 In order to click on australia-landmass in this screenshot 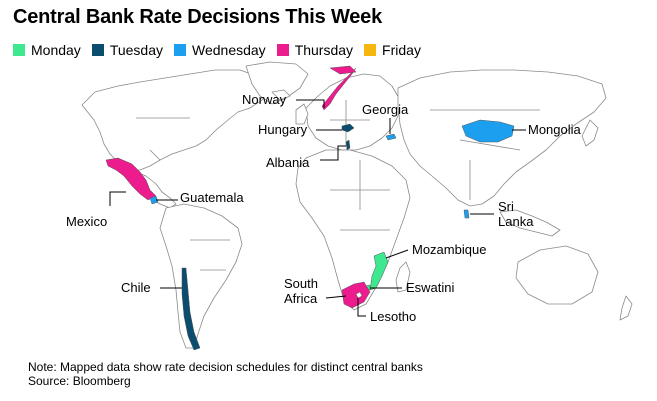, I will do `click(557, 275)`.